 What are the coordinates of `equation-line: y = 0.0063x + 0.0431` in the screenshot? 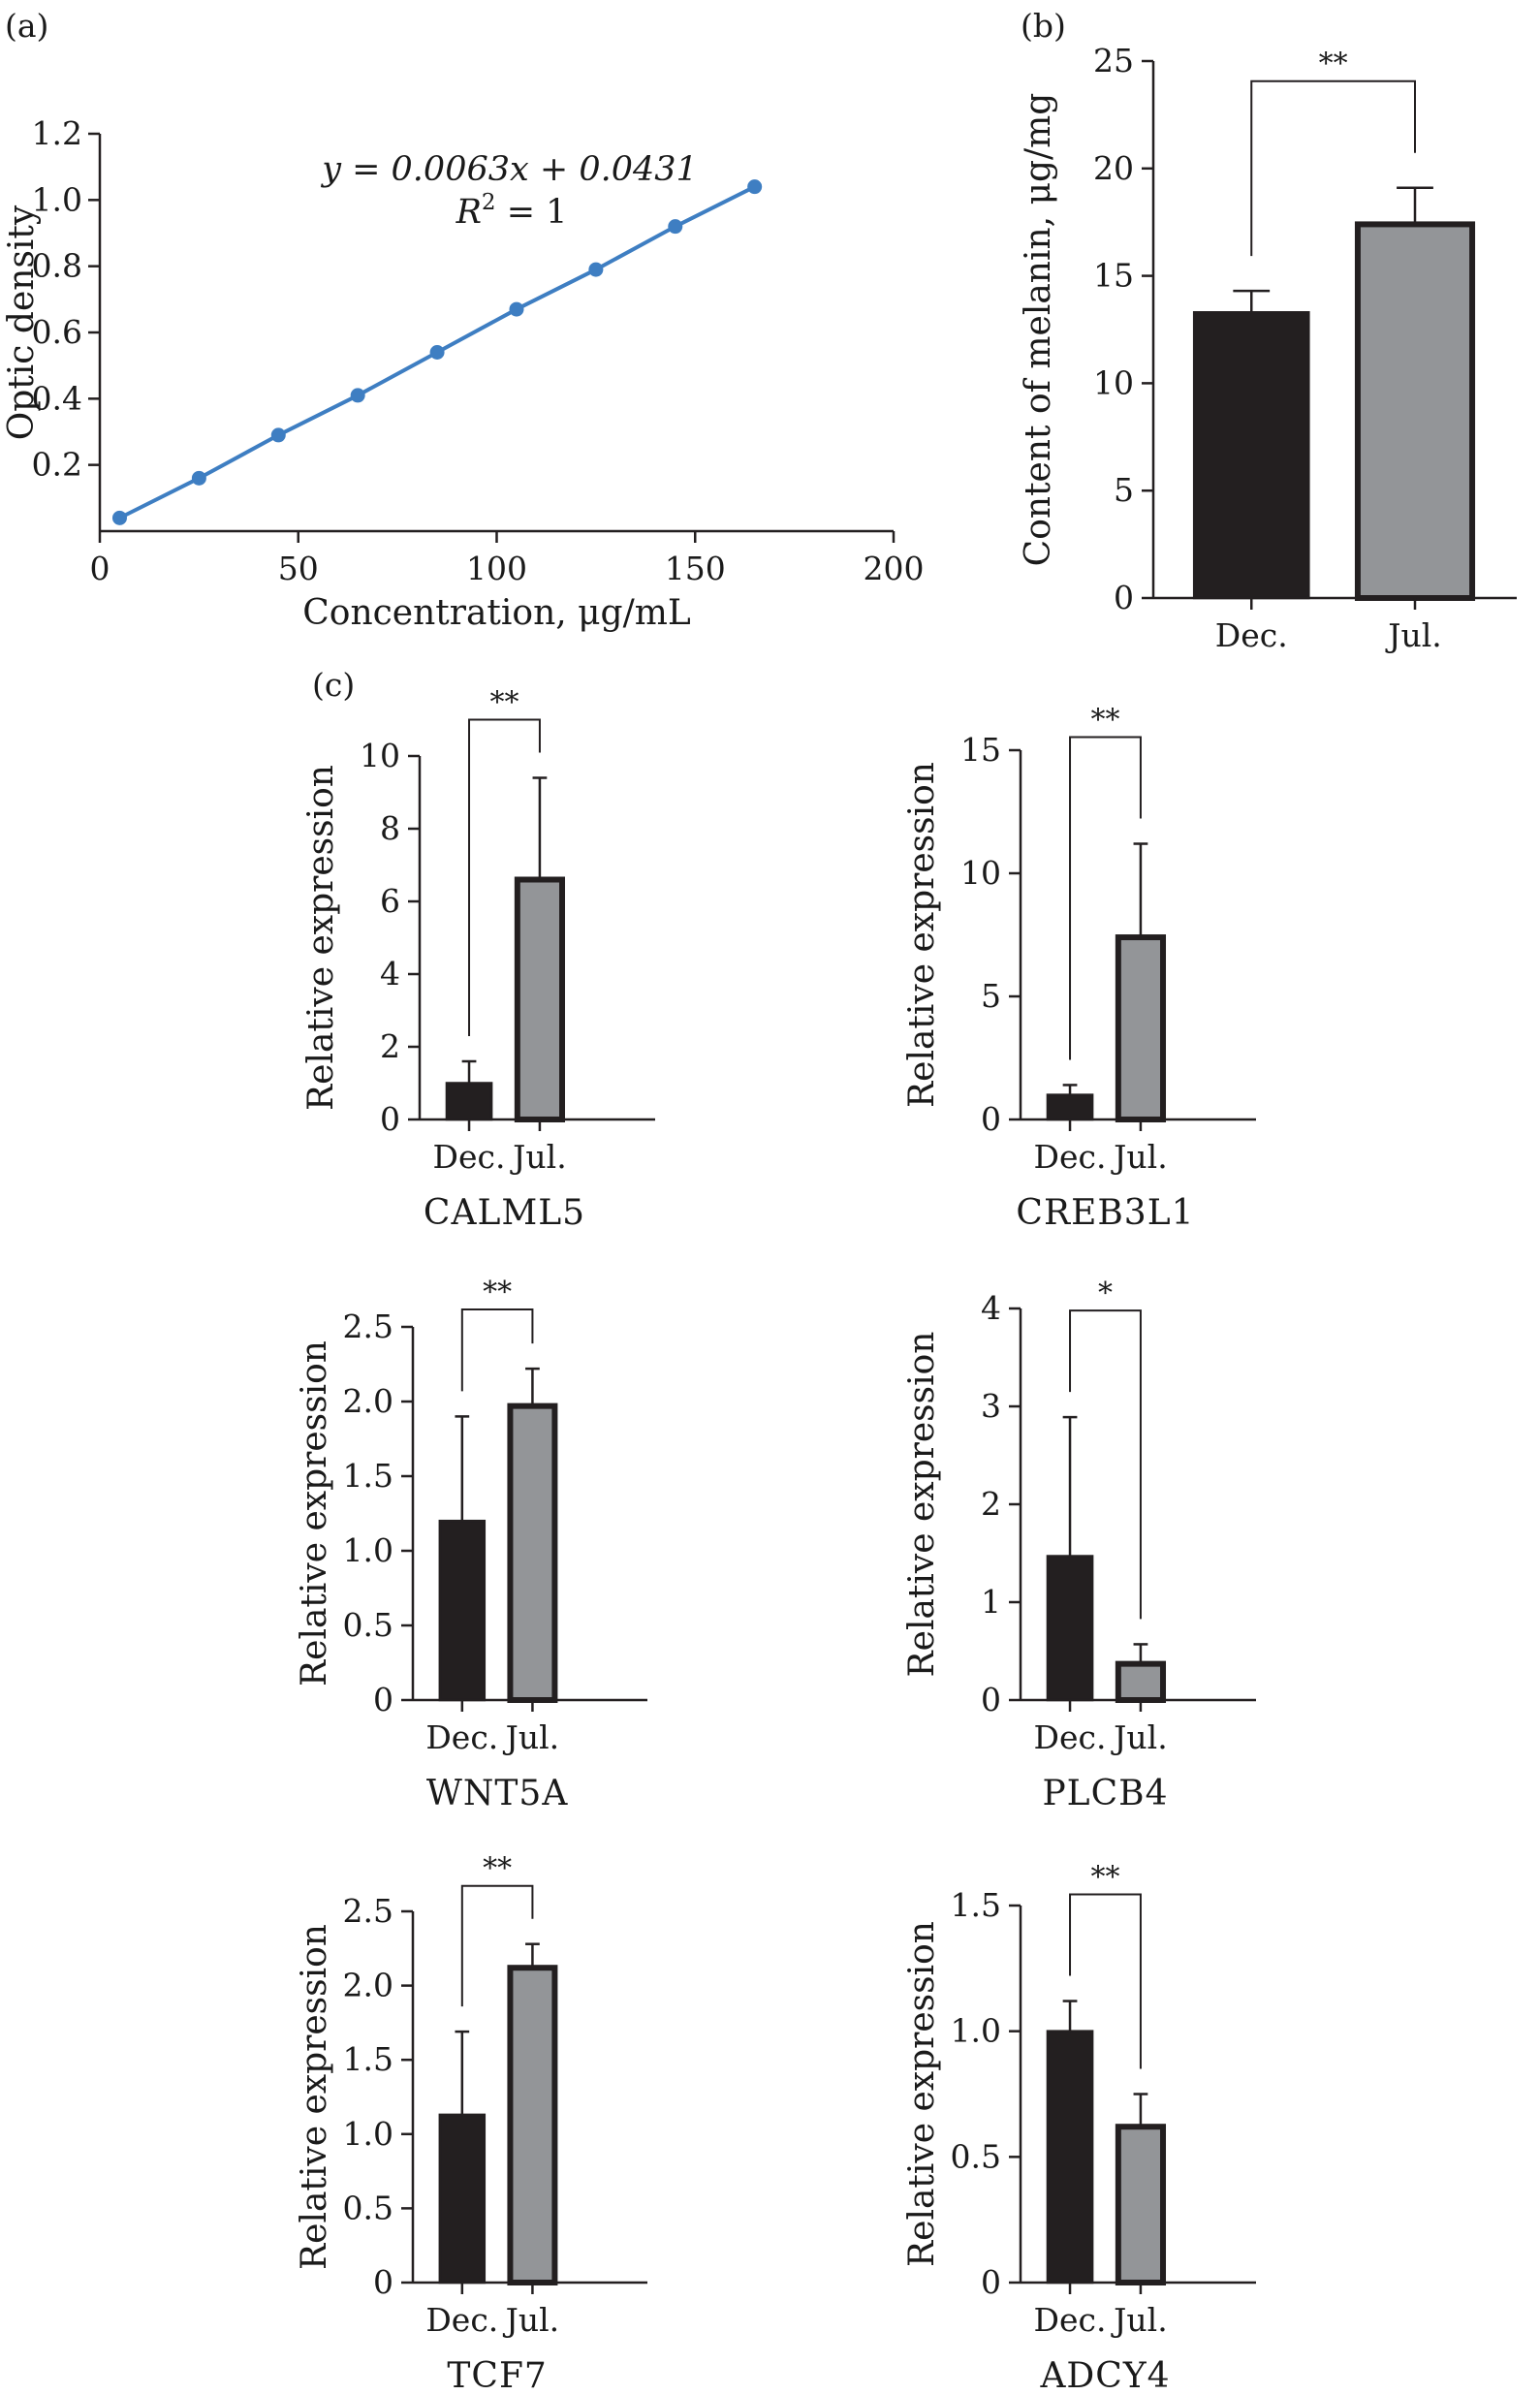 It's located at (509, 169).